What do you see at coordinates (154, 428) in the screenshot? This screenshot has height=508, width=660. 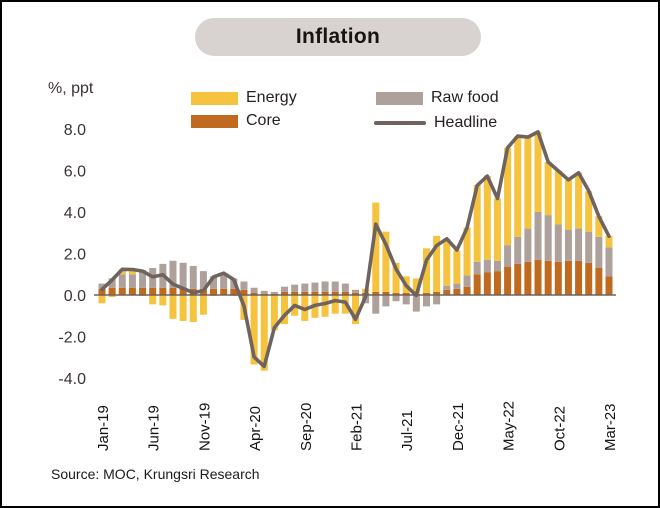 I see `svg-text: Jun-19` at bounding box center [154, 428].